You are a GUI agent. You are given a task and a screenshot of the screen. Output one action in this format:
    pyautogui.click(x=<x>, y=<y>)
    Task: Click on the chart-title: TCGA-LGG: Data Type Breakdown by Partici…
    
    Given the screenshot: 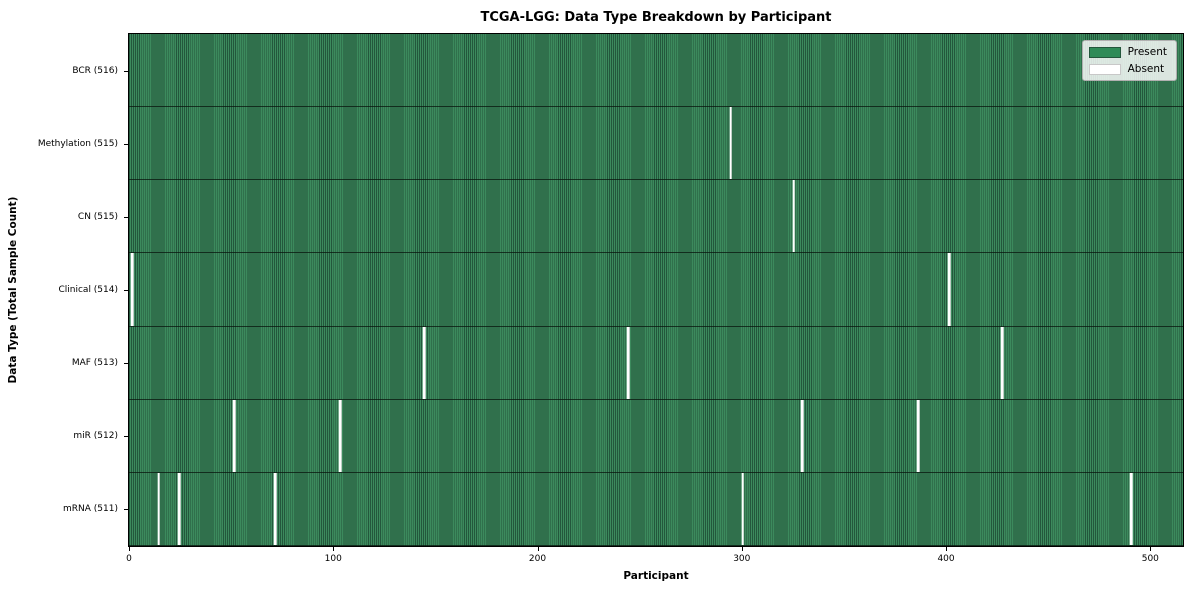 What is the action you would take?
    pyautogui.click(x=656, y=17)
    